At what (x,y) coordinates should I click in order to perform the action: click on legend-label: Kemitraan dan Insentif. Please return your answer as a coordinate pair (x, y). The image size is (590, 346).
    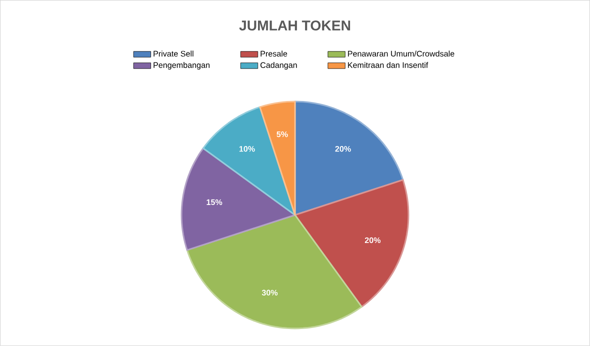
    Looking at the image, I should click on (388, 65).